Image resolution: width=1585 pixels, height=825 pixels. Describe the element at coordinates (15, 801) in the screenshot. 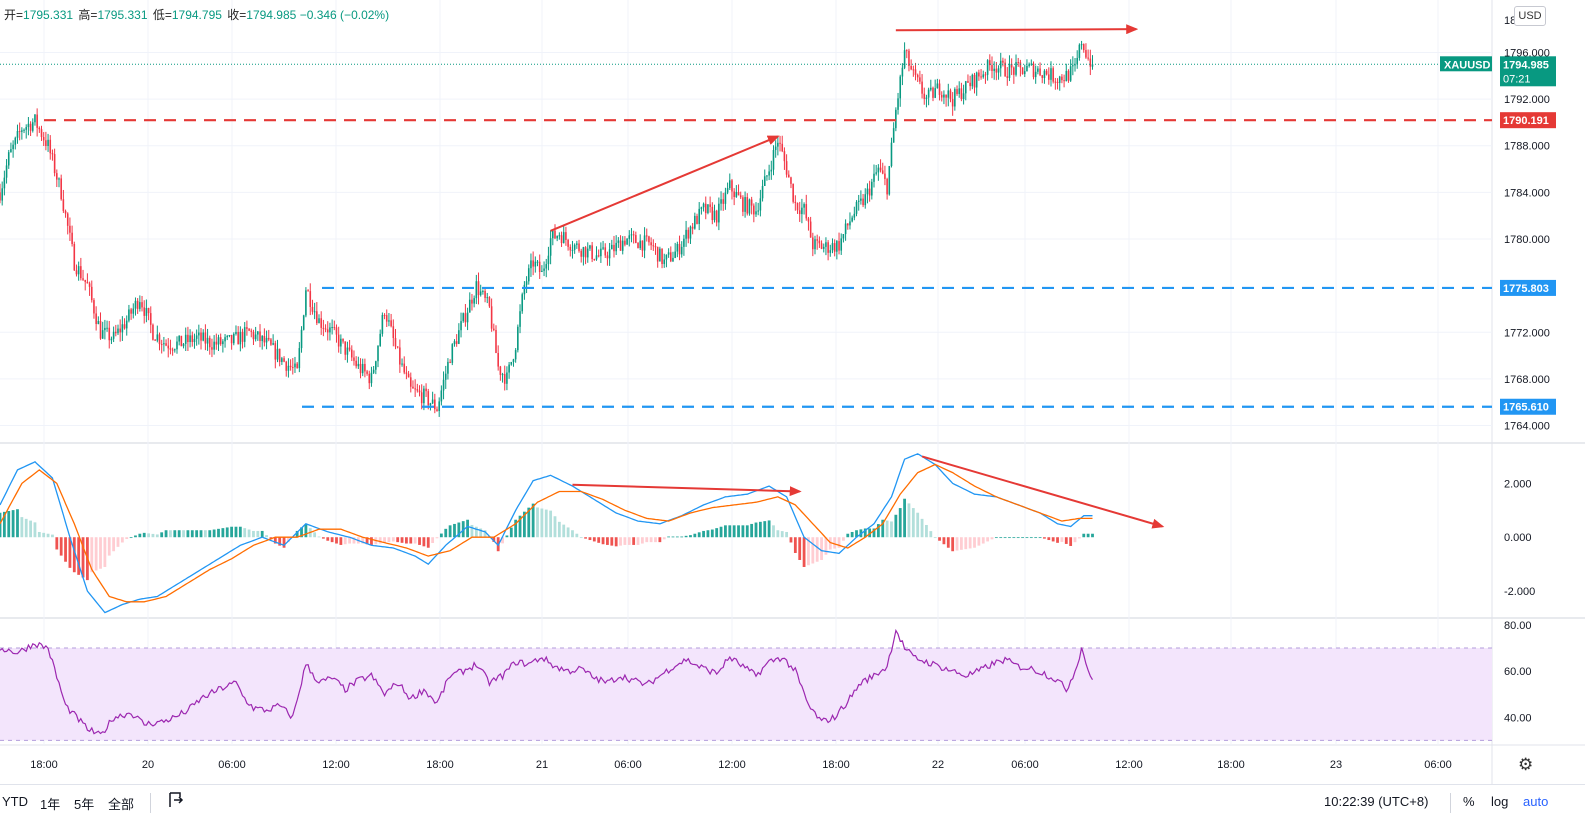

I see `range-ytd: YTD` at that location.